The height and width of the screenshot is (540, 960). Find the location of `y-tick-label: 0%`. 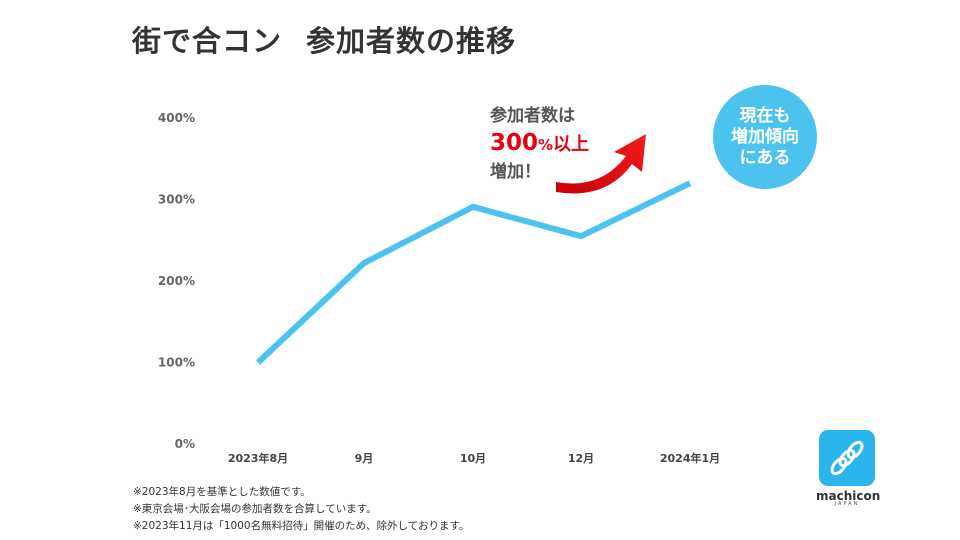

y-tick-label: 0% is located at coordinates (185, 444).